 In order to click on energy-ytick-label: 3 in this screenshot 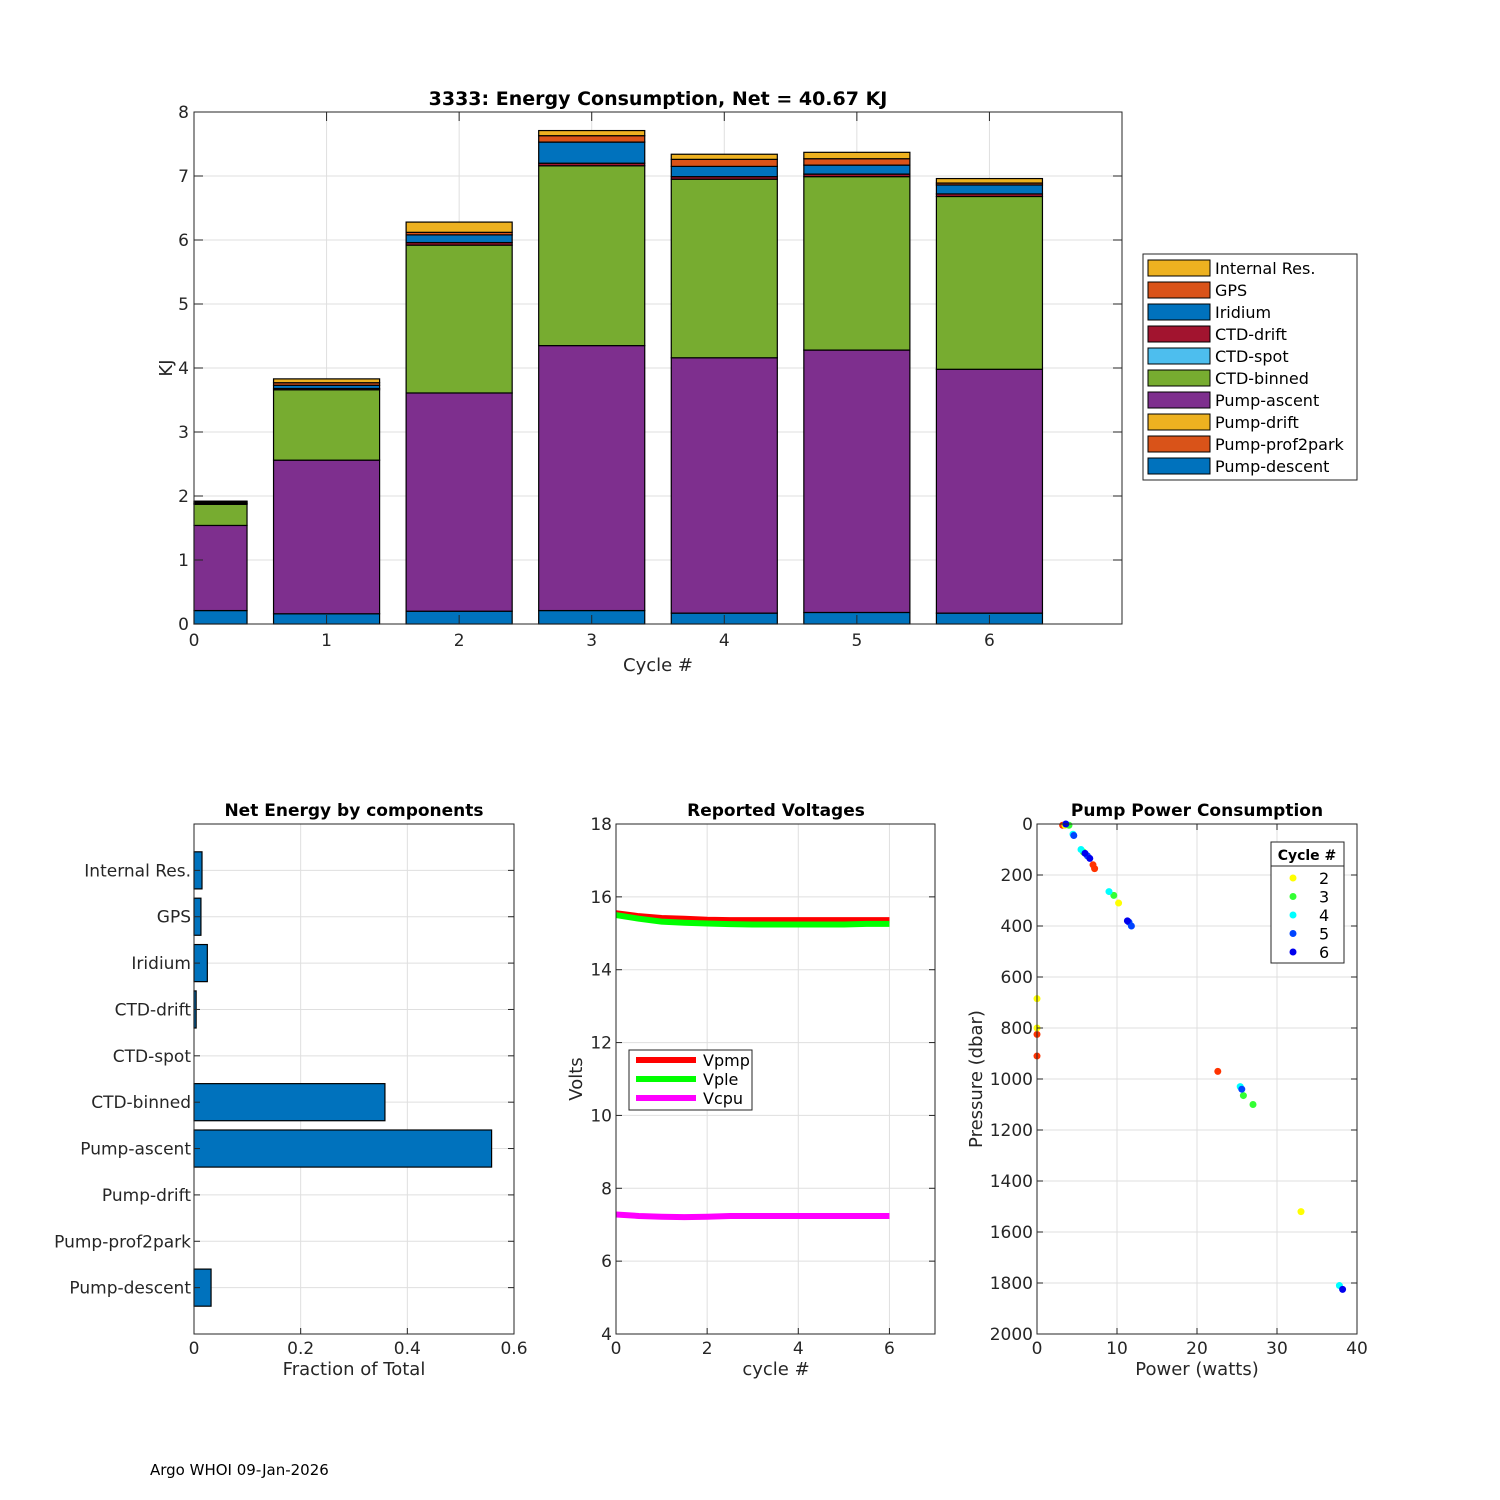, I will do `click(183, 433)`.